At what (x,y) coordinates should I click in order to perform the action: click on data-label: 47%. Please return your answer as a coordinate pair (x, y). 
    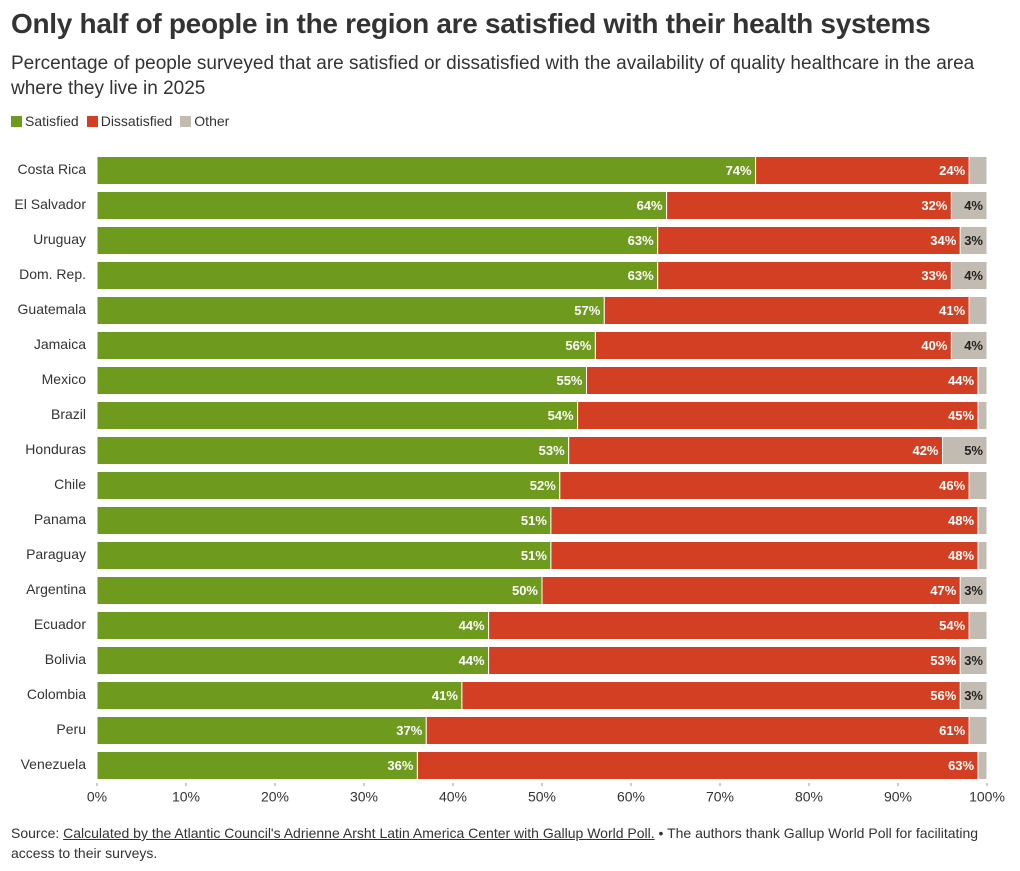
    Looking at the image, I should click on (943, 590).